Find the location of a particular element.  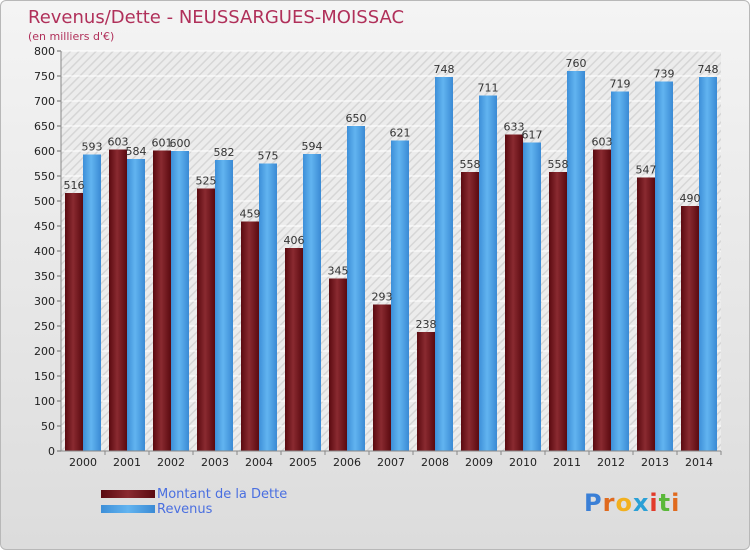

logo-letter: P is located at coordinates (593, 503).